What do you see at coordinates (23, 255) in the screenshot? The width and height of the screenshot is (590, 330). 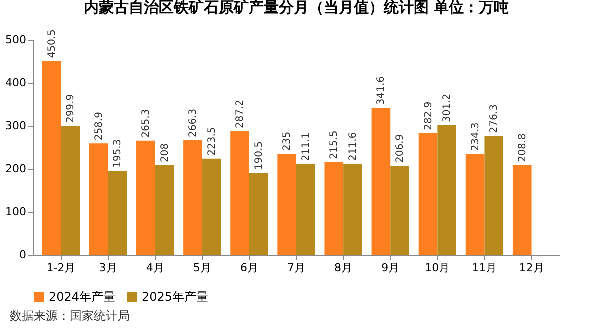 I see `y-tick-label: 0` at bounding box center [23, 255].